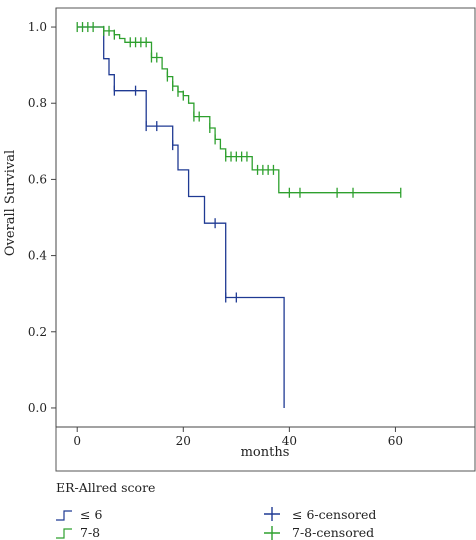 Image resolution: width=476 pixels, height=540 pixels. Describe the element at coordinates (272, 514) in the screenshot. I see `legend-swatch-le6-censored` at that location.